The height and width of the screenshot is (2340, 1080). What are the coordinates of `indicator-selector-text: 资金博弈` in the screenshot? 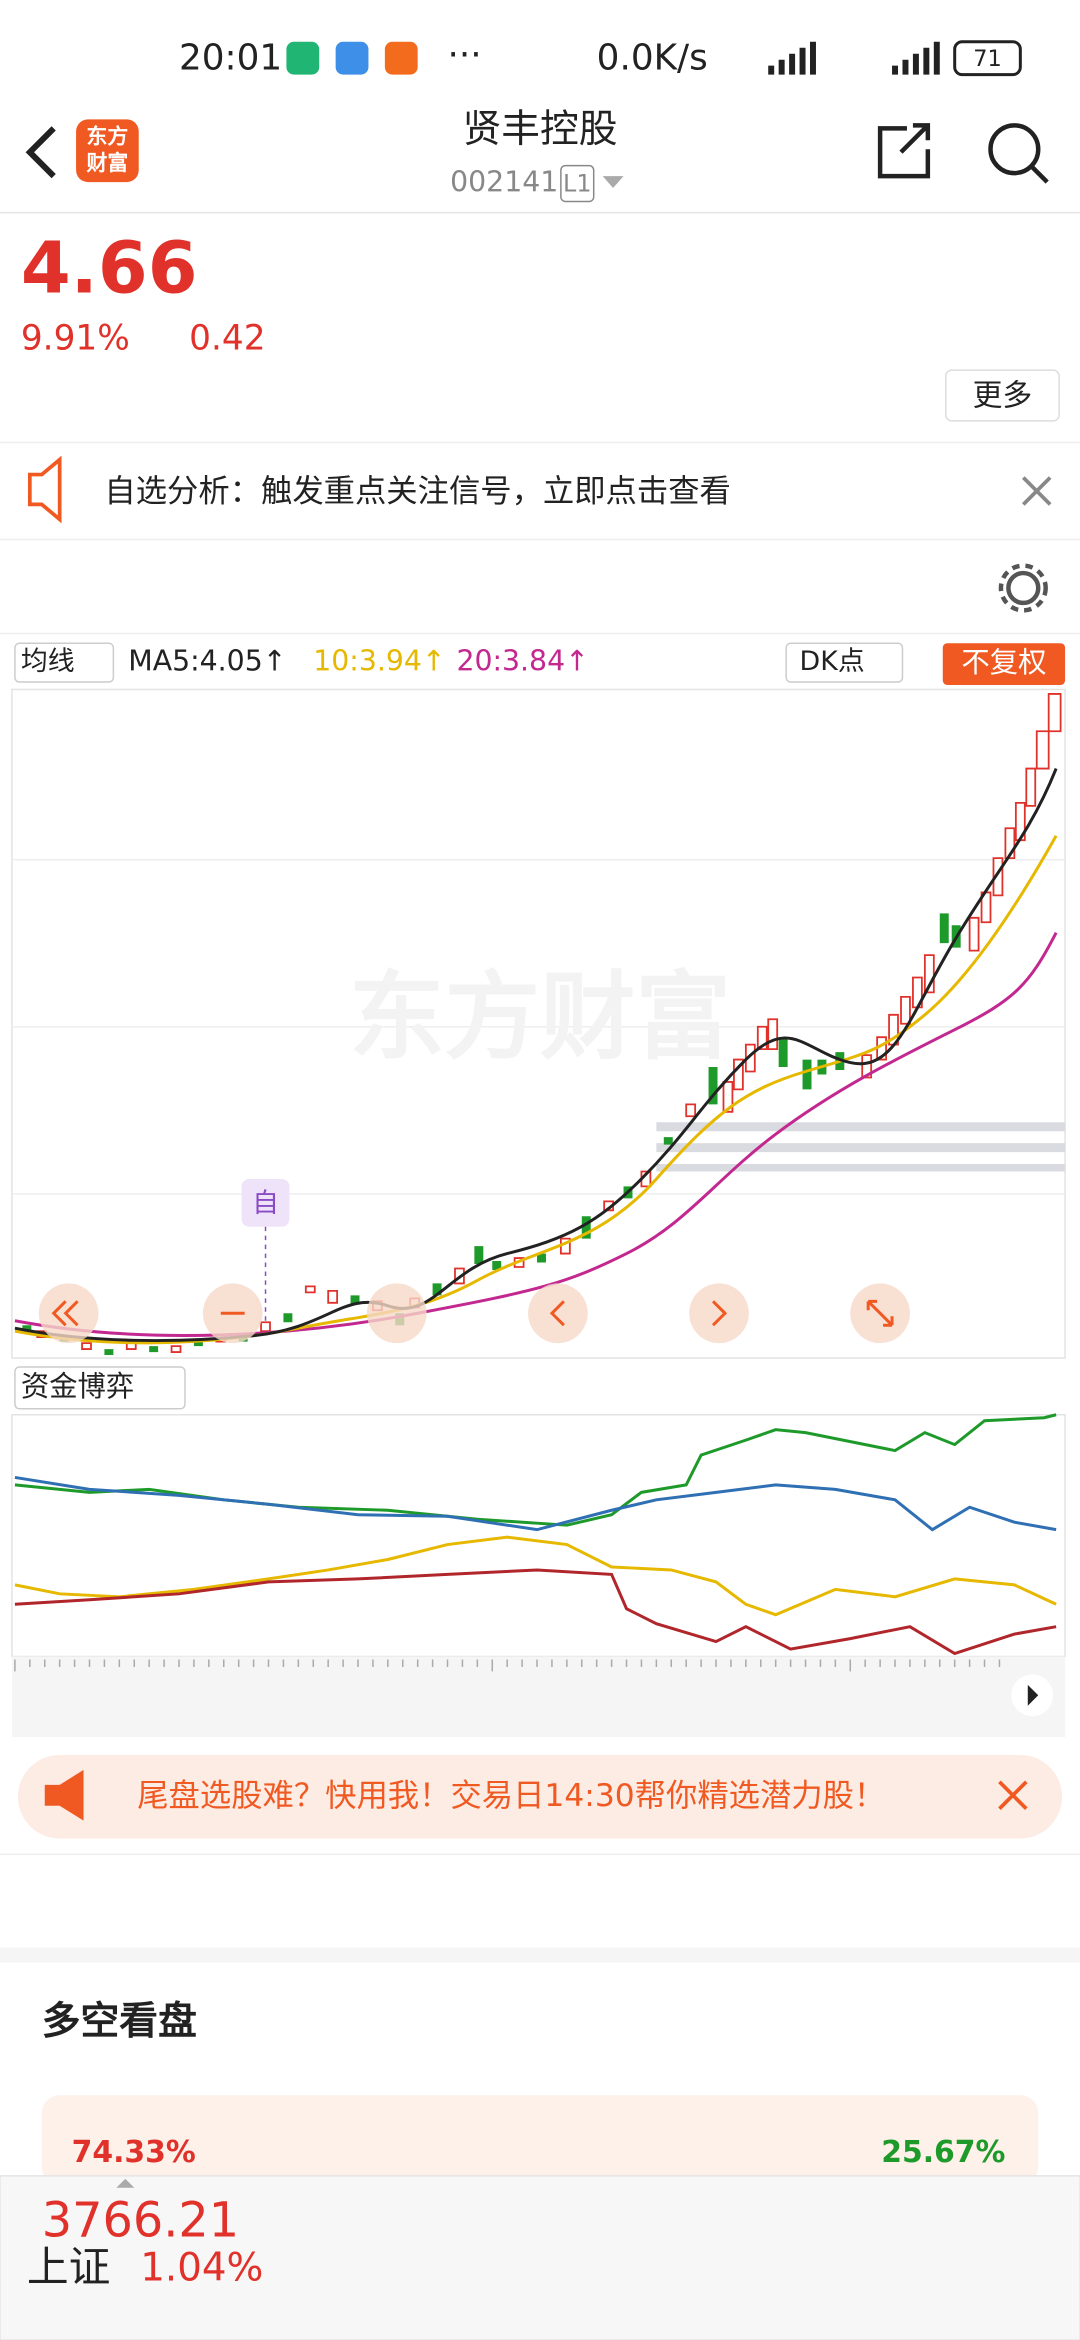 It's located at (77, 1386).